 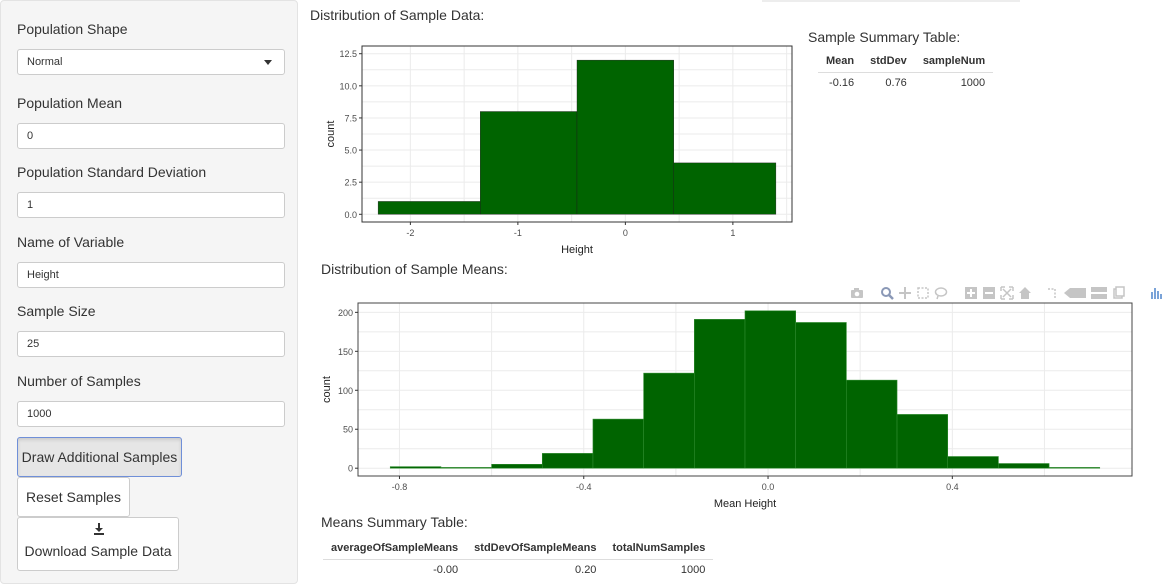 I want to click on means-distribution-title: Distribution of Sample Means:, so click(x=414, y=269).